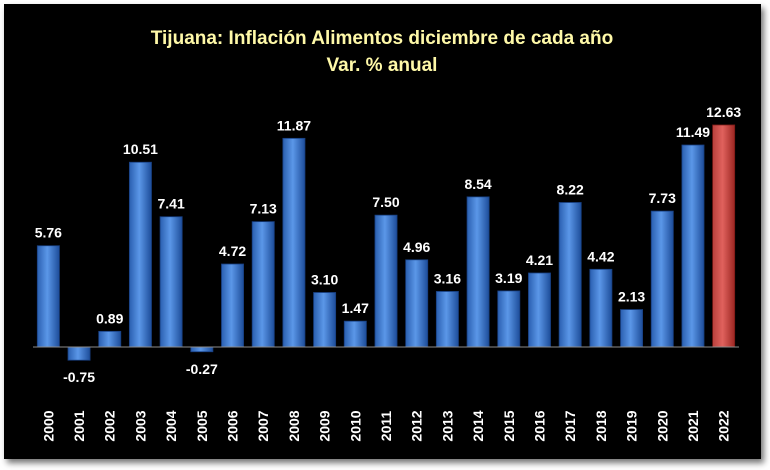 This screenshot has height=470, width=770. I want to click on category-label-2004: 2004, so click(171, 425).